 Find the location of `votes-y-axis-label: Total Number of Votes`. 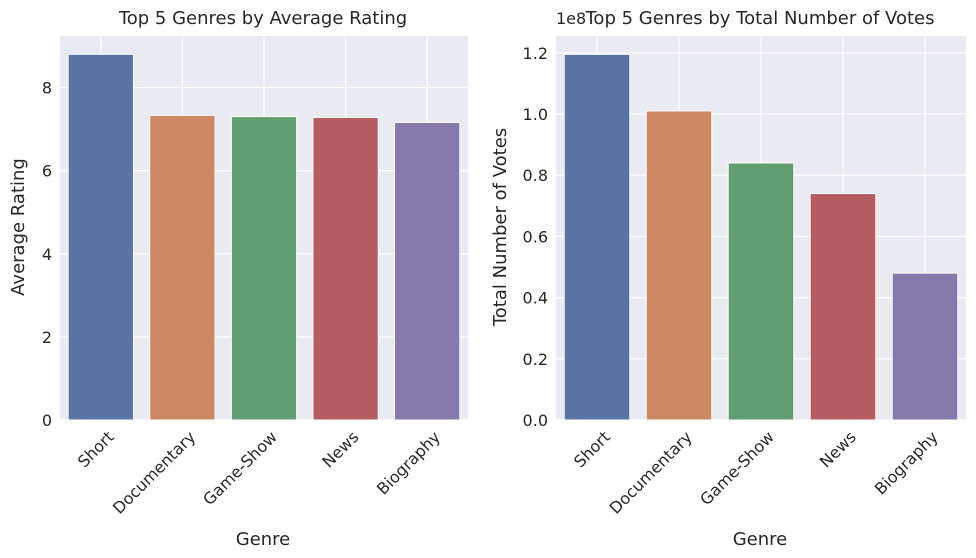

votes-y-axis-label: Total Number of Votes is located at coordinates (500, 227).